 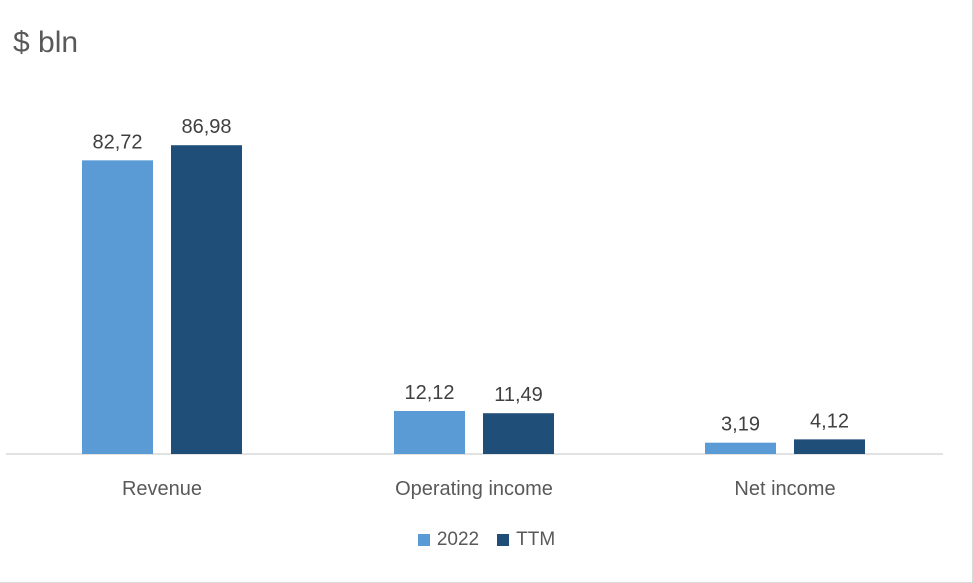 I want to click on legend-swatch-ttm, so click(x=503, y=540).